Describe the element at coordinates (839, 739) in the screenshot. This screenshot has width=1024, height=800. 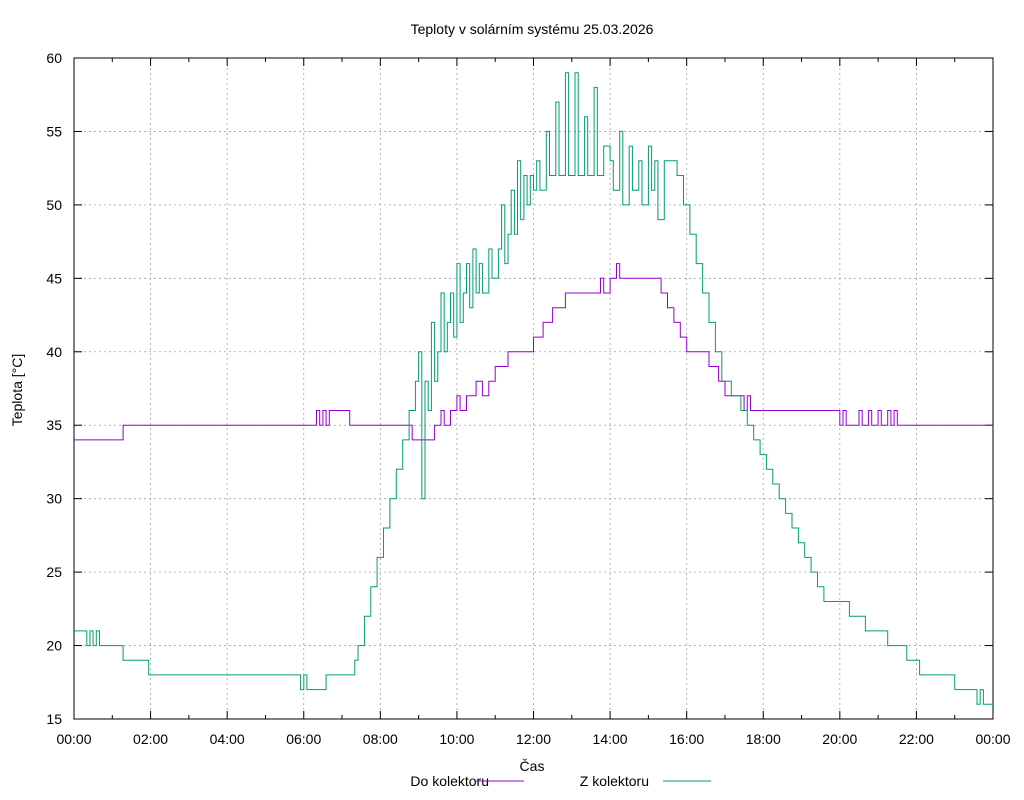
I see `x-tick-label: 20:00` at that location.